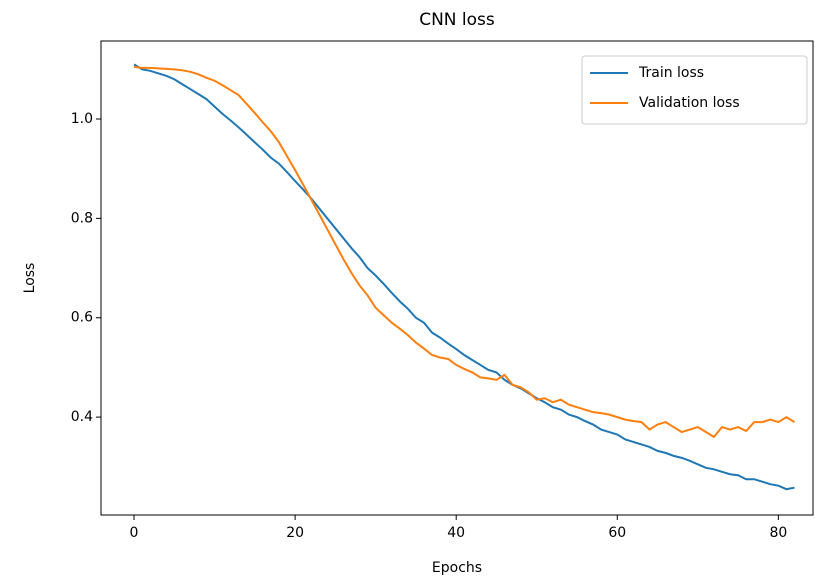  Describe the element at coordinates (134, 533) in the screenshot. I see `x-tick-label: 0` at that location.